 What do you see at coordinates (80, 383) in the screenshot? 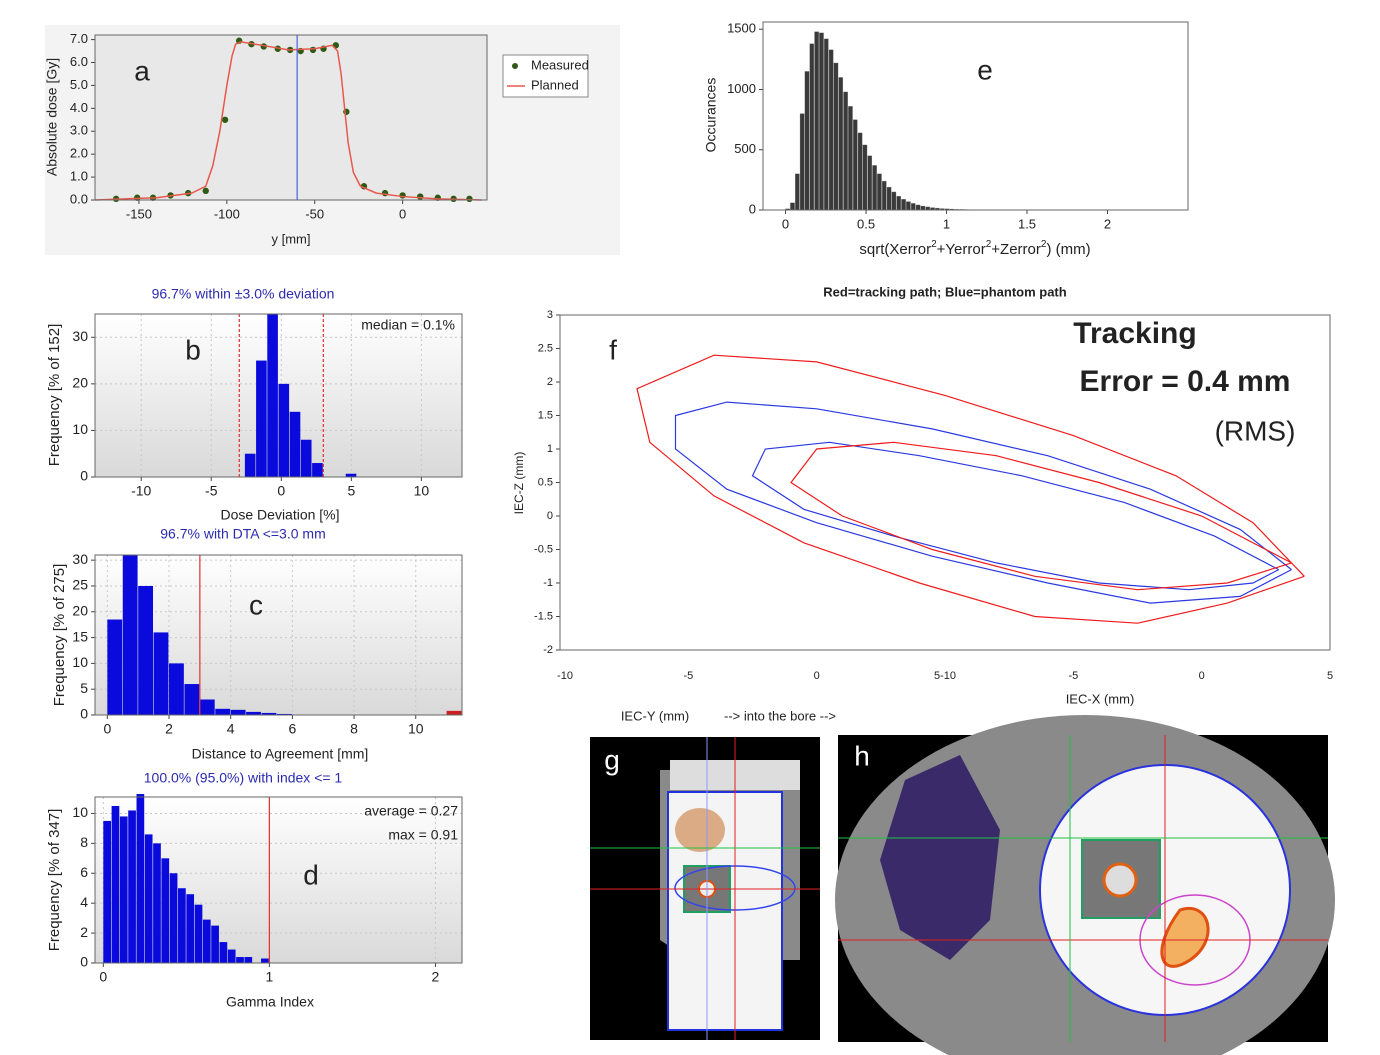
I see `y-tick-label: 20` at bounding box center [80, 383].